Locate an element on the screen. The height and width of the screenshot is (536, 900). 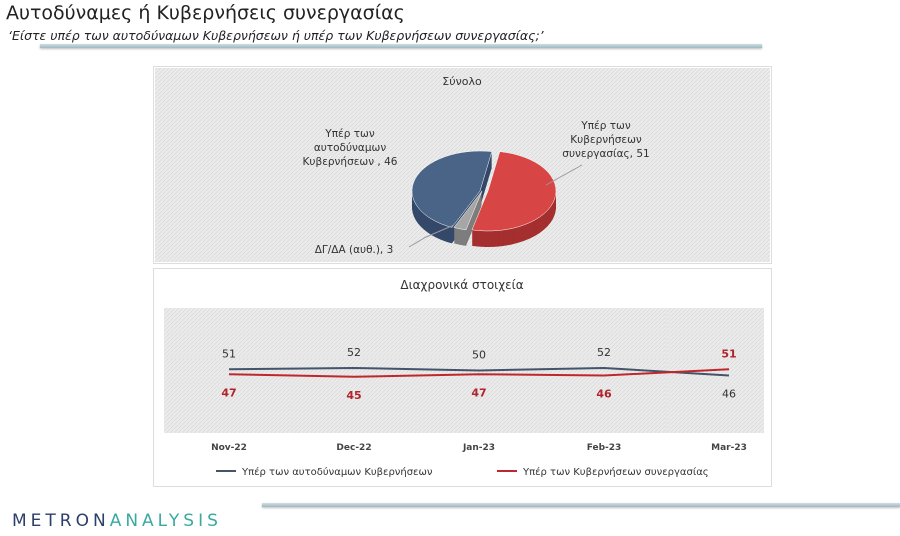
logo-part2: ANALYSIS is located at coordinates (165, 521).